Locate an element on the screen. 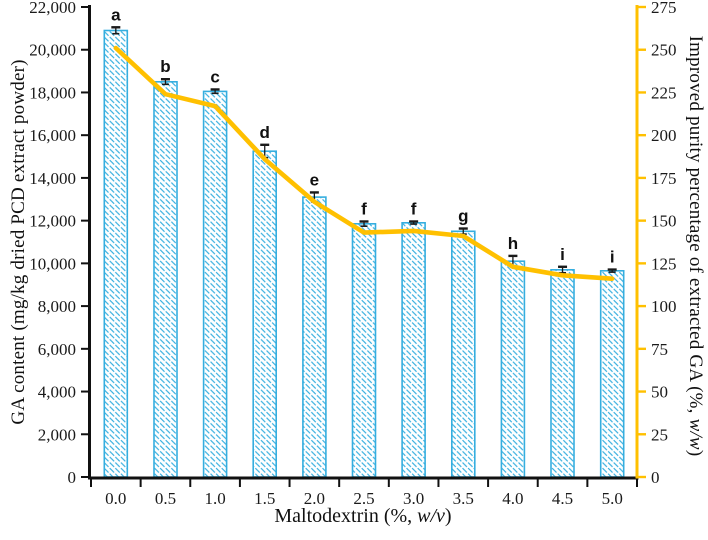 This screenshot has width=708, height=540. x-tick-label: 2.0 is located at coordinates (314, 498).